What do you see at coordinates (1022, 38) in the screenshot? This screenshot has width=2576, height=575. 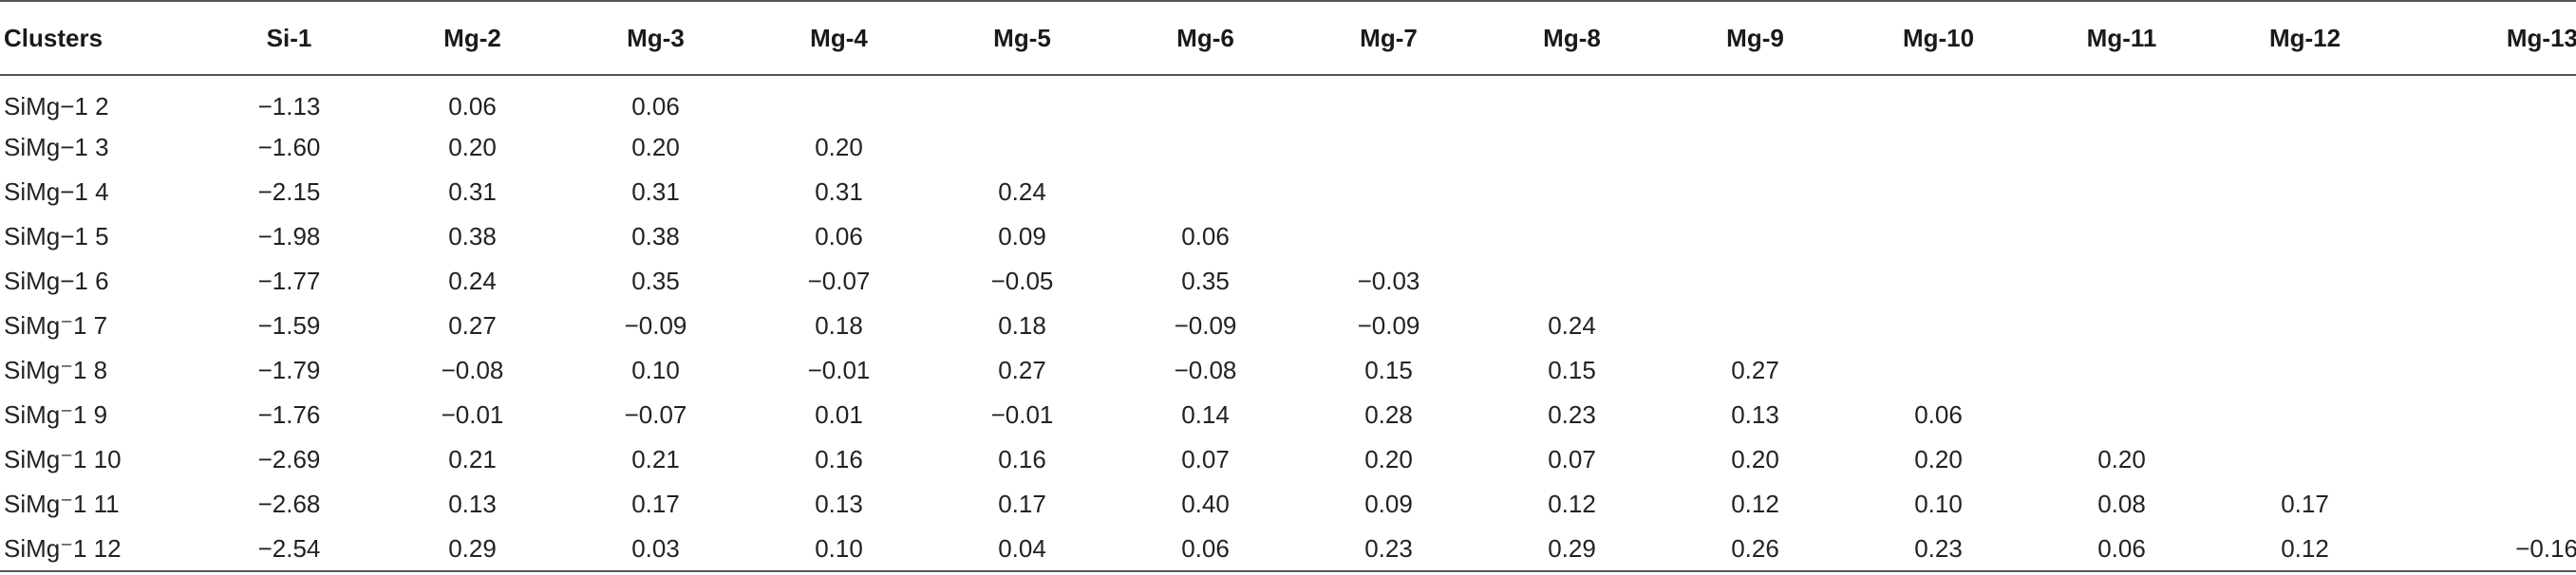 I see `column-header: Mg-5` at bounding box center [1022, 38].